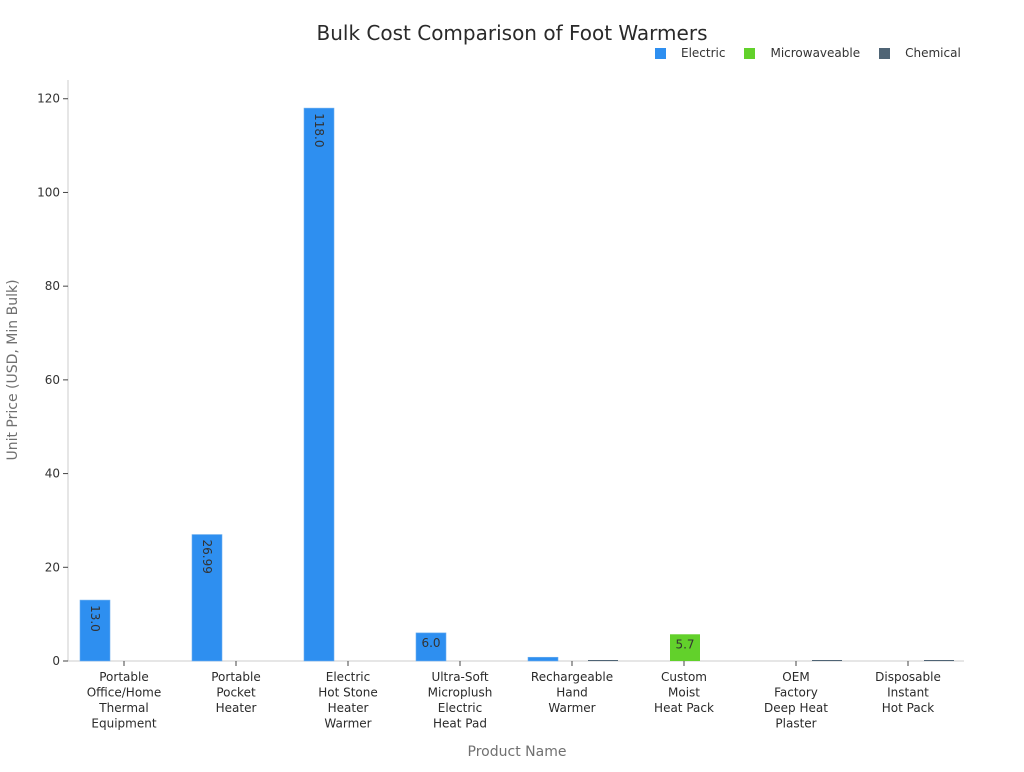 This screenshot has height=772, width=1024. What do you see at coordinates (48, 99) in the screenshot?
I see `y-tick-label: 120` at bounding box center [48, 99].